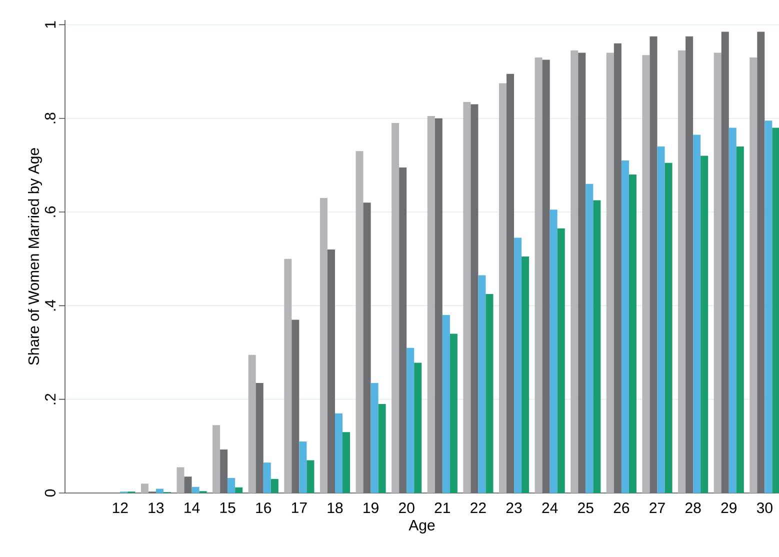 This screenshot has height=557, width=779. Describe the element at coordinates (514, 508) in the screenshot. I see `x-tick-label: 23` at that location.